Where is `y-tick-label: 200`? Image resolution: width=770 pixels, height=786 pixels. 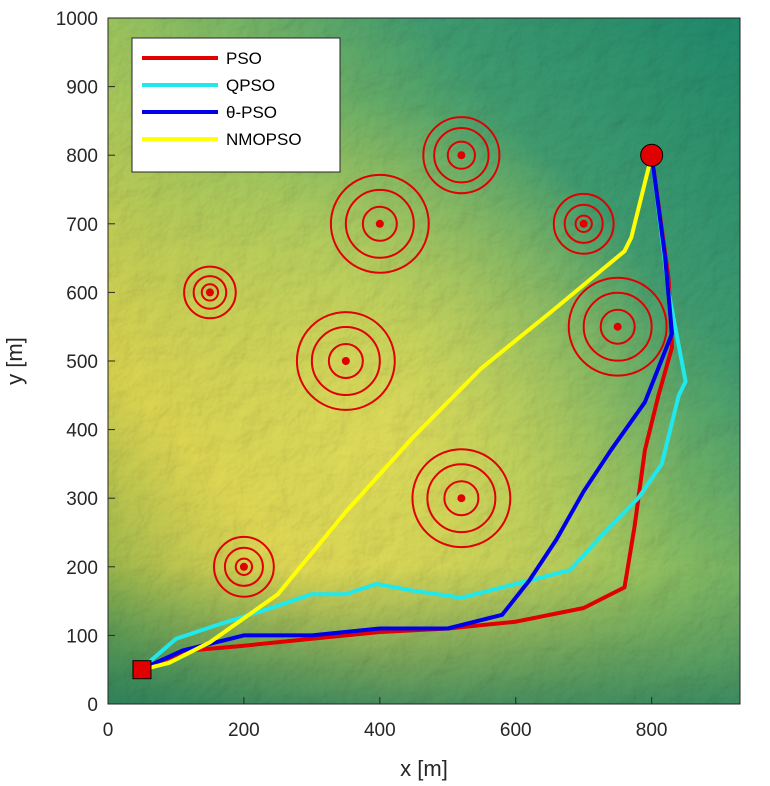 y-tick-label: 200 is located at coordinates (82, 568).